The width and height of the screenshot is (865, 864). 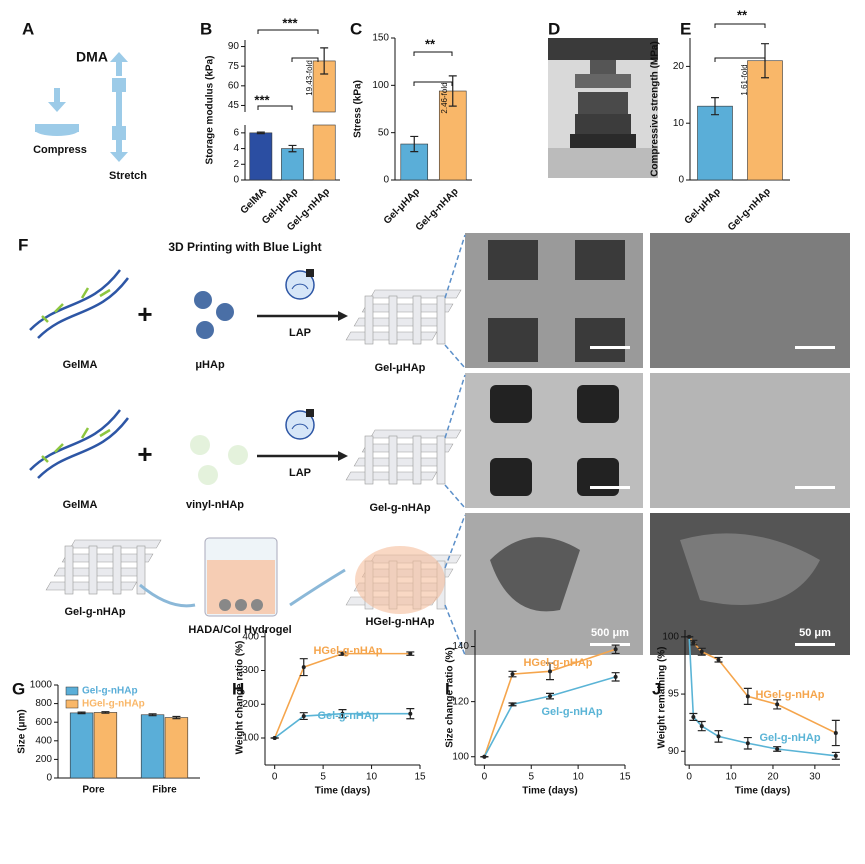 I want to click on x-tick-label: 20, so click(x=773, y=777).